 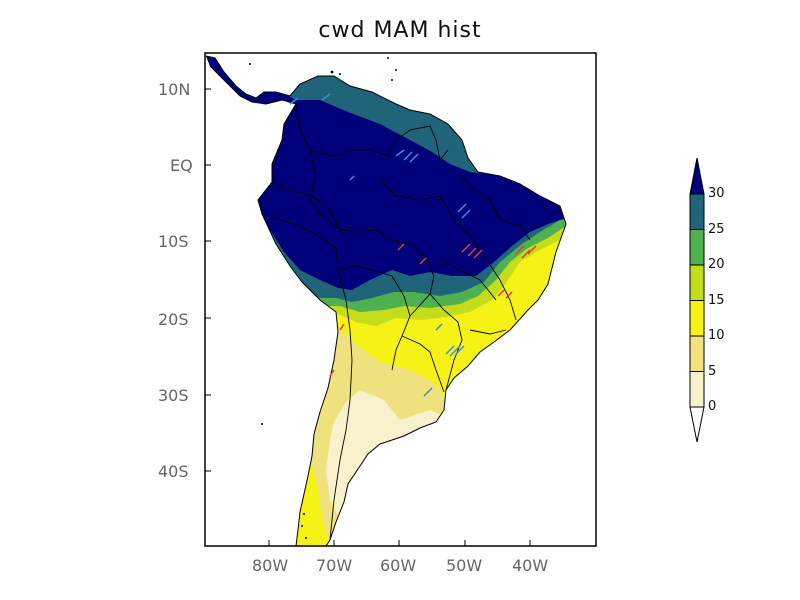 I want to click on islands, so click(x=323, y=298).